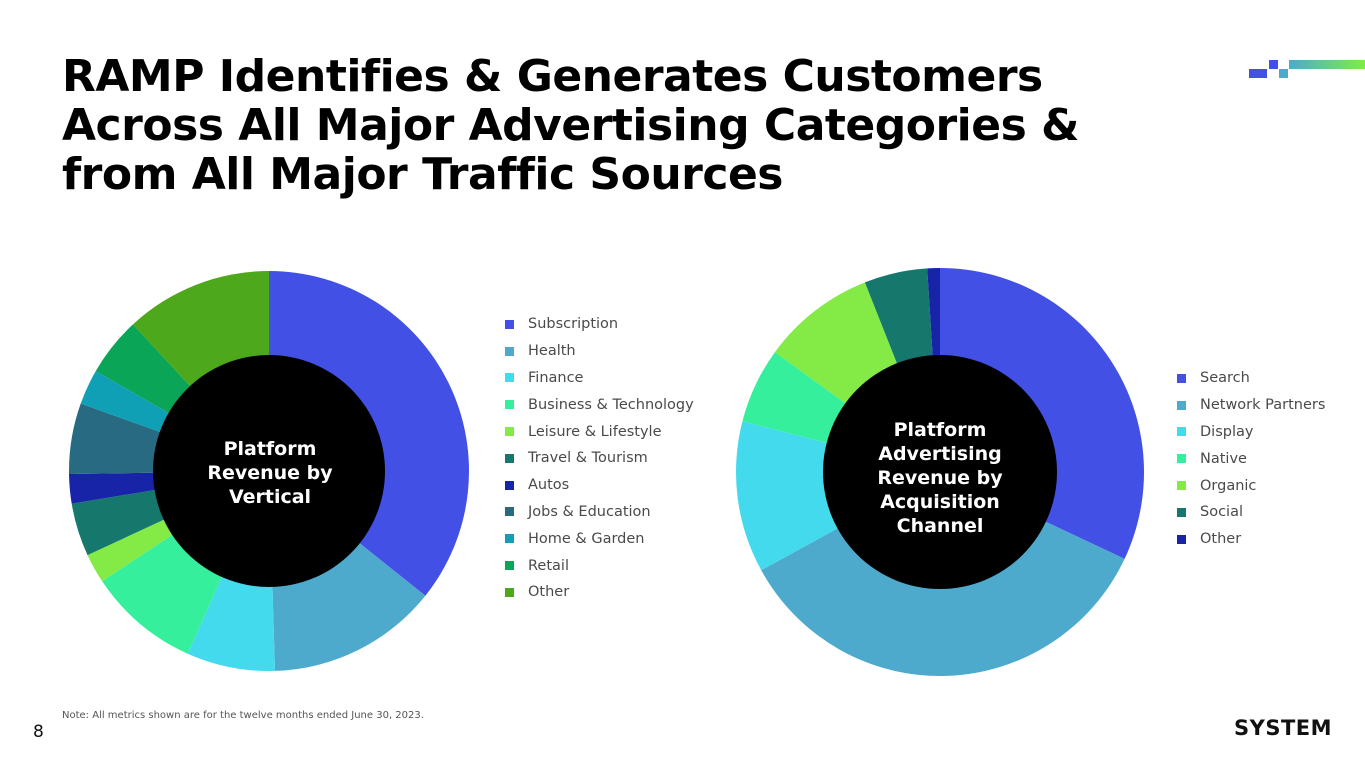 The width and height of the screenshot is (1365, 768). Describe the element at coordinates (1251, 512) in the screenshot. I see `legend-item: Social` at that location.